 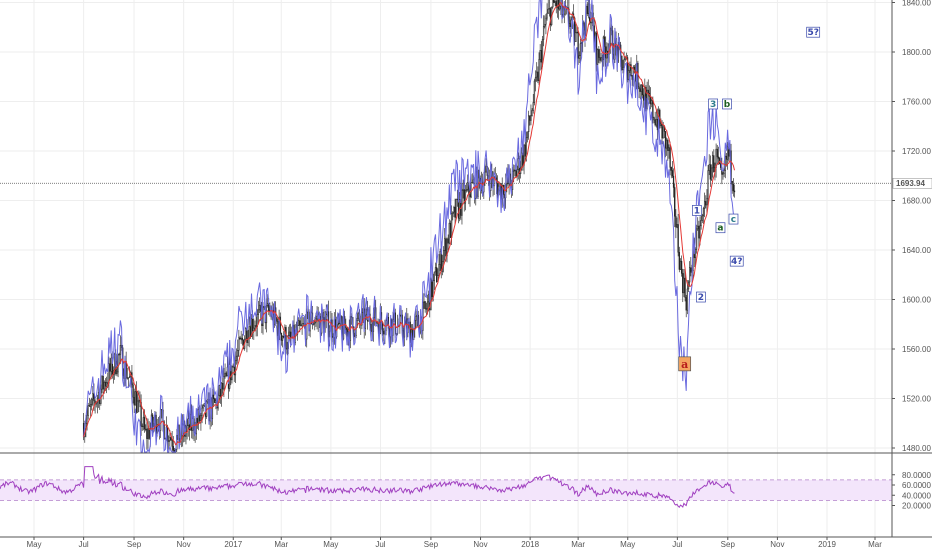 I want to click on x-tick-label: Jul, so click(x=677, y=544).